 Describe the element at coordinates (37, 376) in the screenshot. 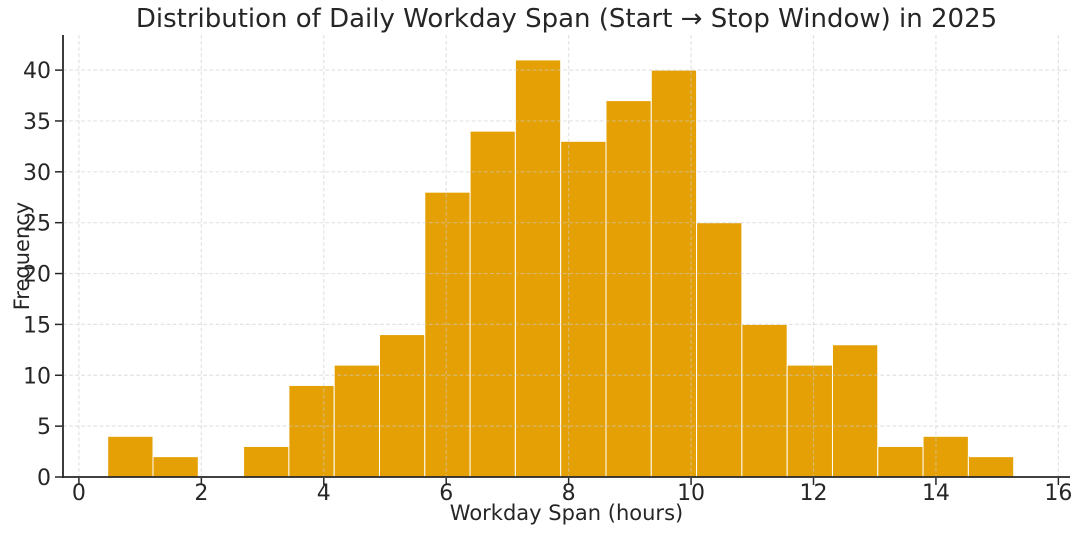

I see `y-tick-label-10: 10` at that location.